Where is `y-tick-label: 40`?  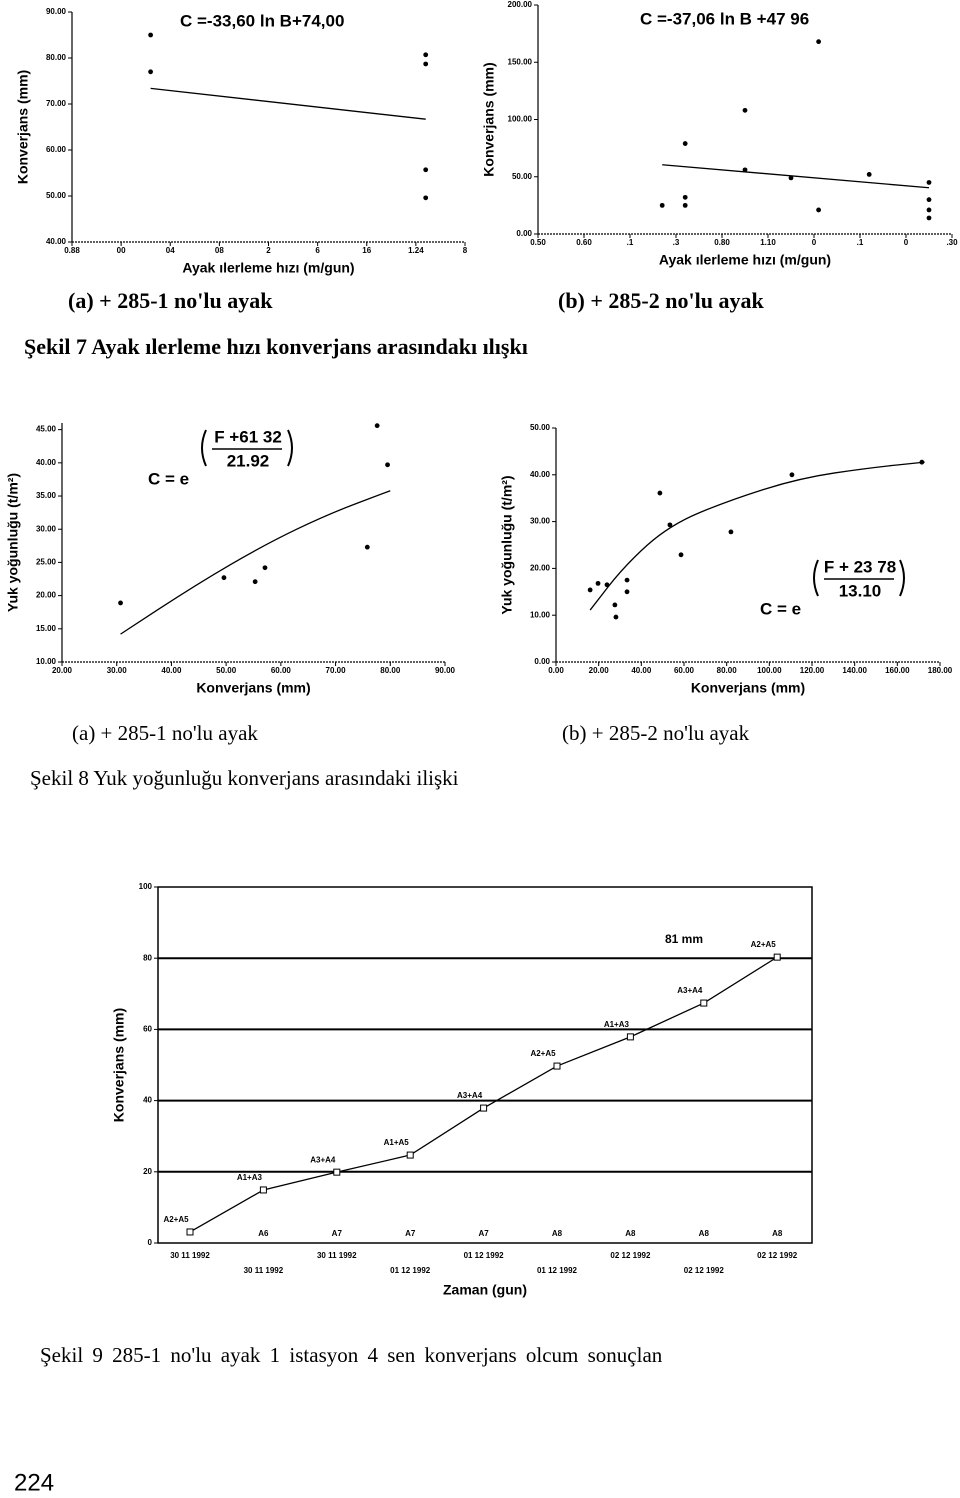 y-tick-label: 40 is located at coordinates (147, 1100).